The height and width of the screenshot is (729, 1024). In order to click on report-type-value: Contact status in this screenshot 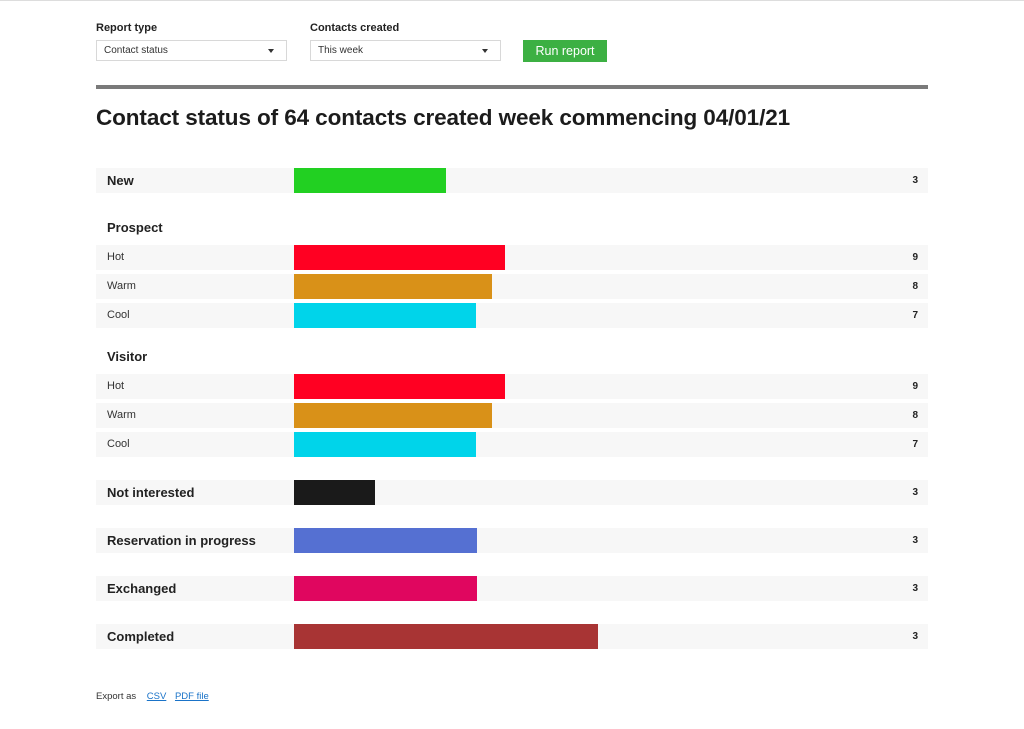, I will do `click(136, 50)`.